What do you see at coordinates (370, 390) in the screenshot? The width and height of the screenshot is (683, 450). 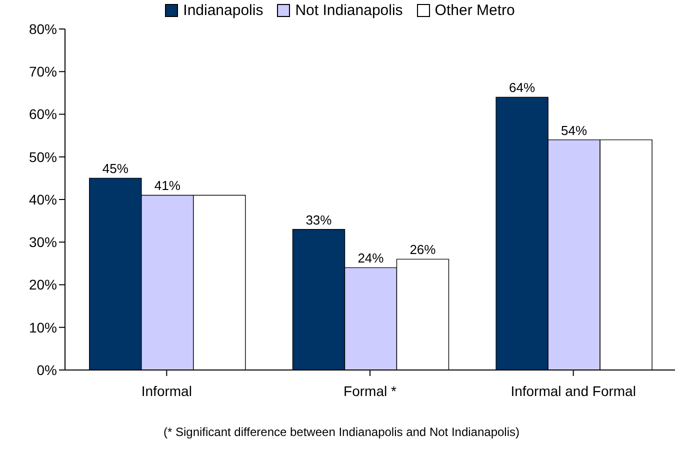 I see `x-tick-label: Formal *` at bounding box center [370, 390].